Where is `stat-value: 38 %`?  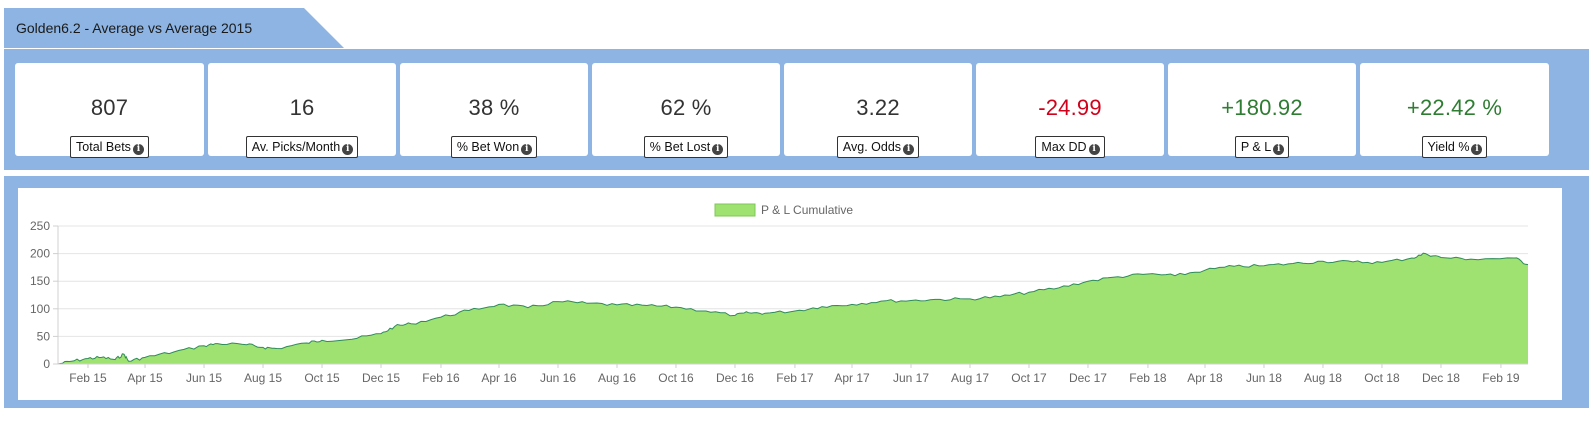 stat-value: 38 % is located at coordinates (494, 107).